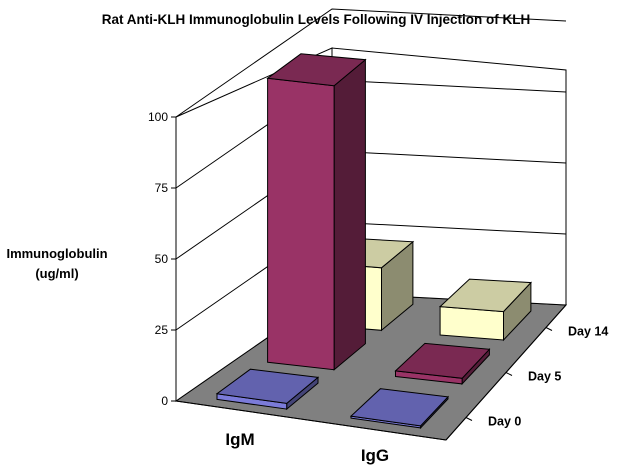 This screenshot has width=625, height=470. What do you see at coordinates (349, 214) in the screenshot?
I see `bar-side` at bounding box center [349, 214].